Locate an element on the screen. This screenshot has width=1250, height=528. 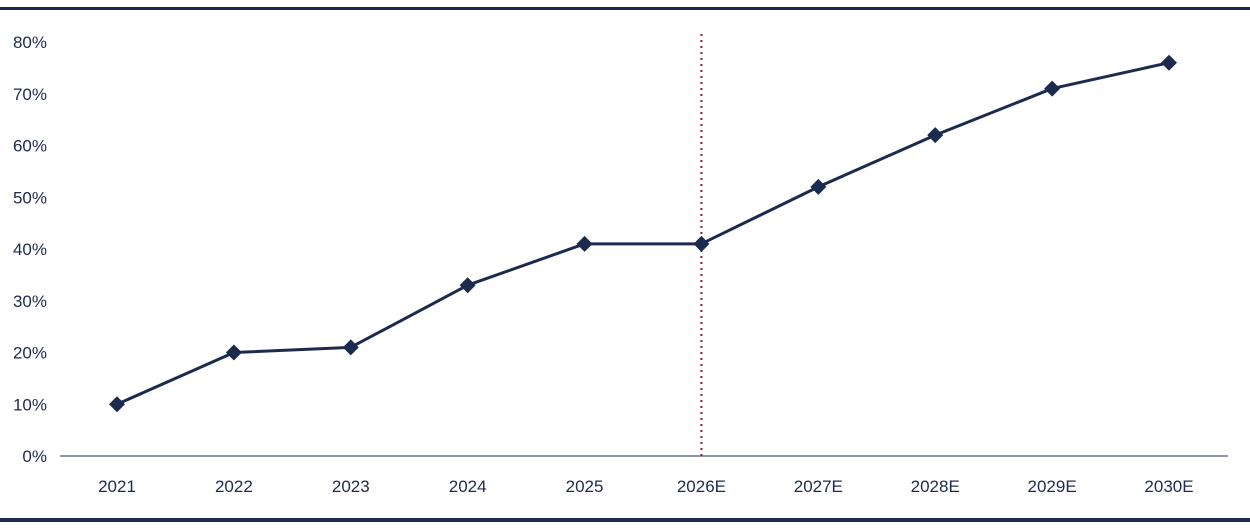
y-tick-label: 60% is located at coordinates (30, 146).